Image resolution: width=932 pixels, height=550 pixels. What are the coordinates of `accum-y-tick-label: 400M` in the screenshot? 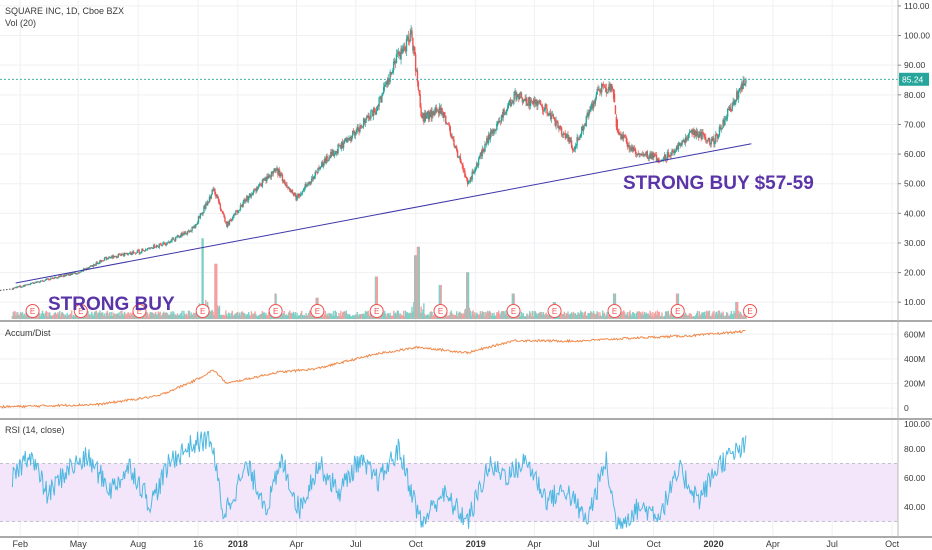 It's located at (914, 359).